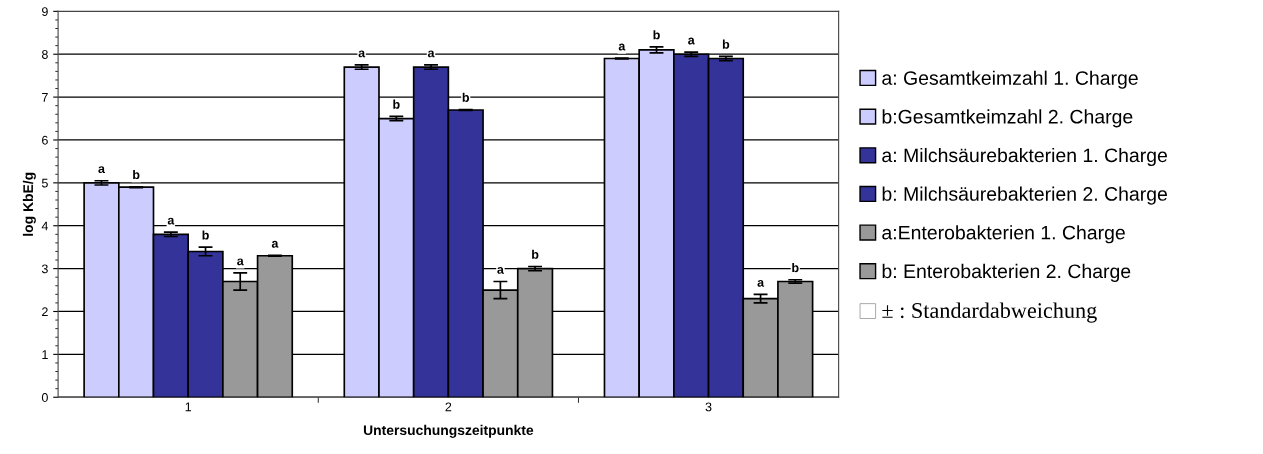 The height and width of the screenshot is (454, 1263). Describe the element at coordinates (708, 407) in the screenshot. I see `x-tick-label: 3` at that location.